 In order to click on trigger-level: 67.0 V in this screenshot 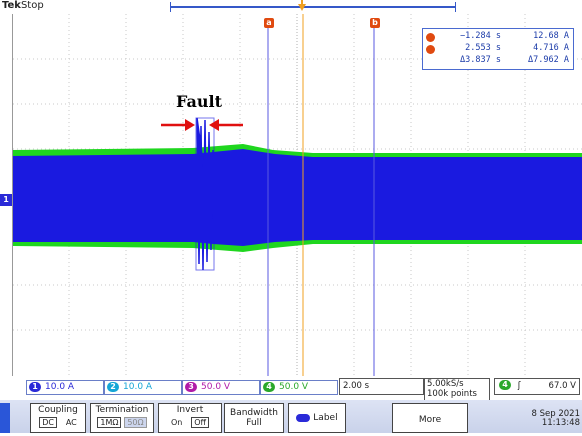, I will do `click(562, 386)`.